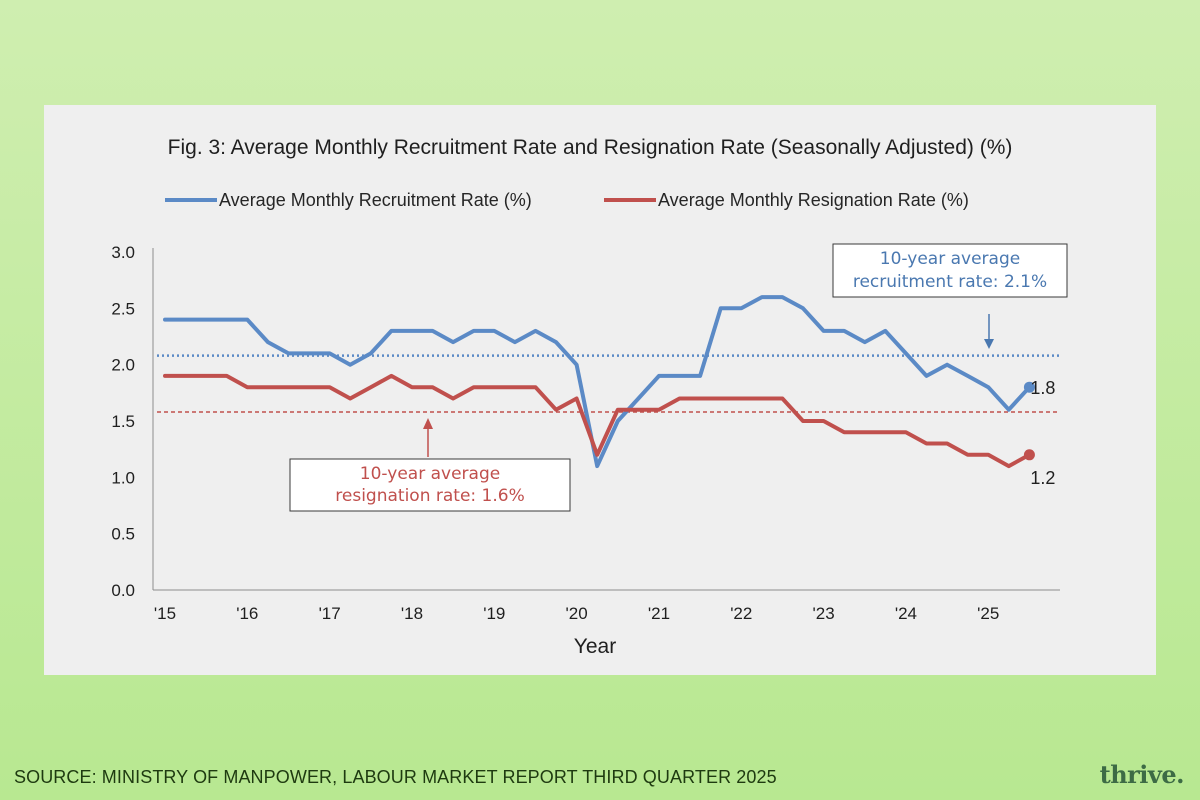  Describe the element at coordinates (430, 485) in the screenshot. I see `annotation-box-resignation` at that location.